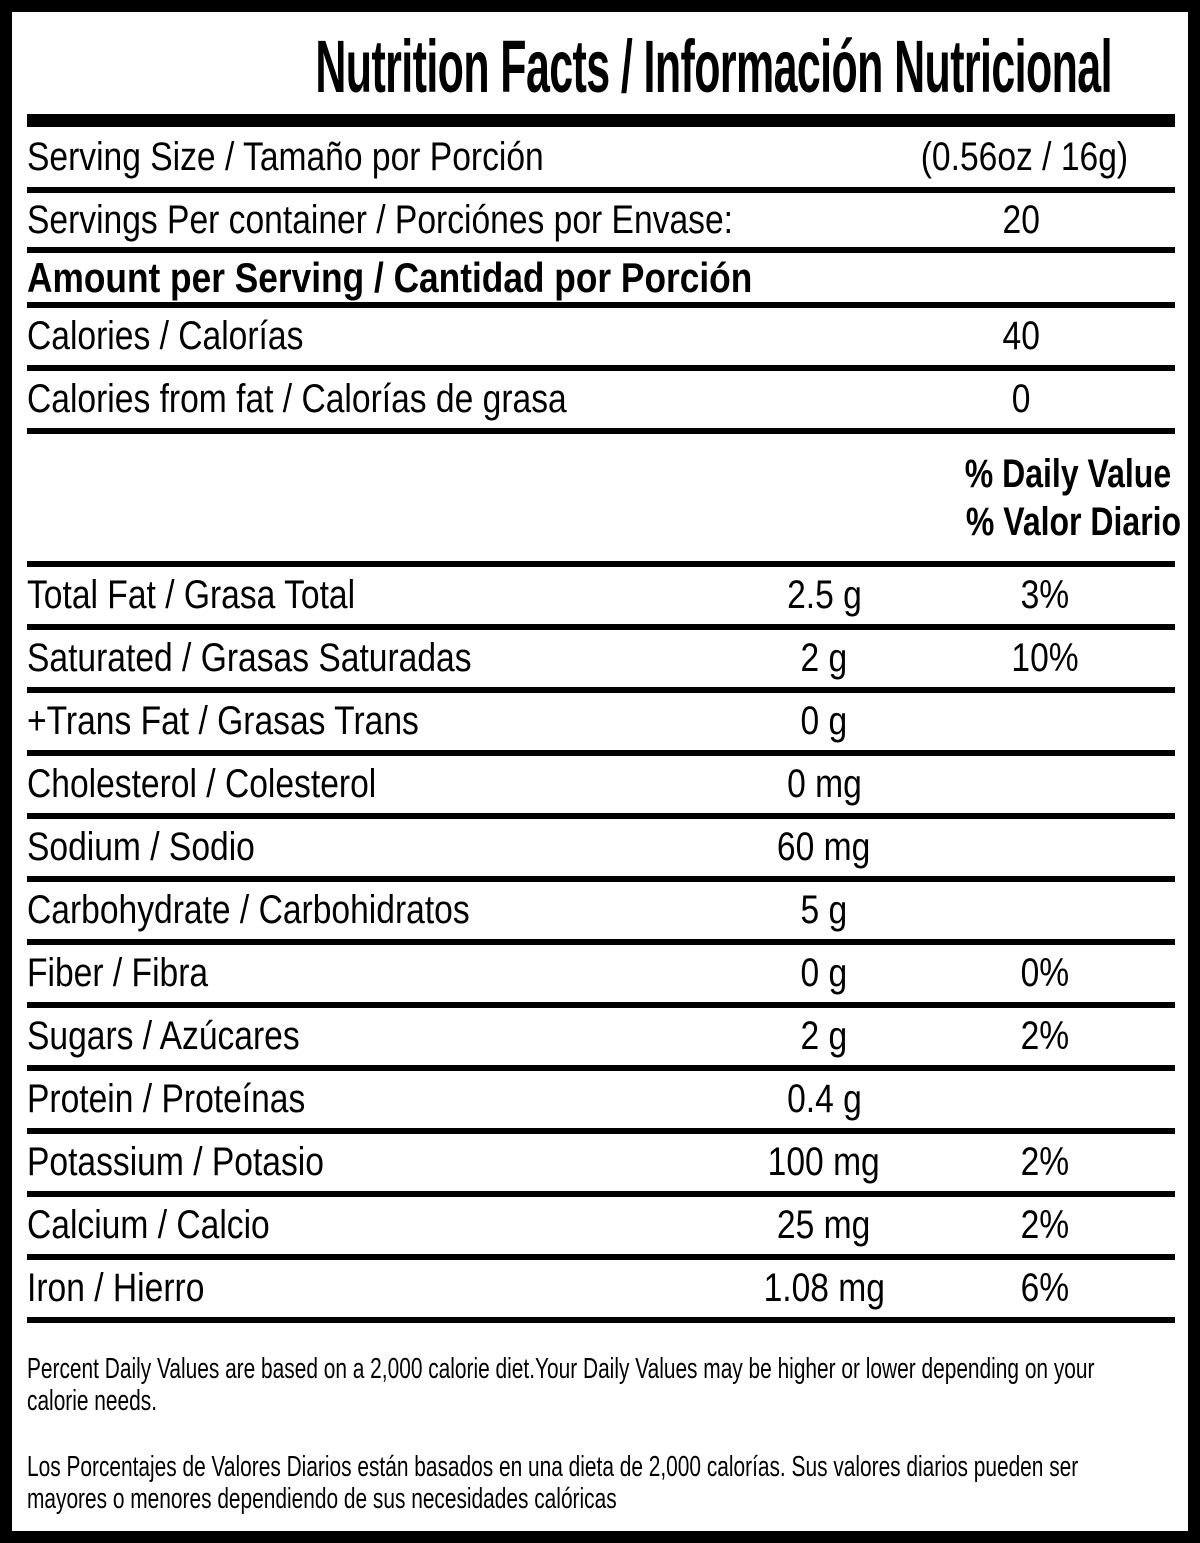 The height and width of the screenshot is (1543, 1200). Describe the element at coordinates (601, 402) in the screenshot. I see `calories-from-fat-row: Calories from fat / Calorías de grasa 0` at that location.